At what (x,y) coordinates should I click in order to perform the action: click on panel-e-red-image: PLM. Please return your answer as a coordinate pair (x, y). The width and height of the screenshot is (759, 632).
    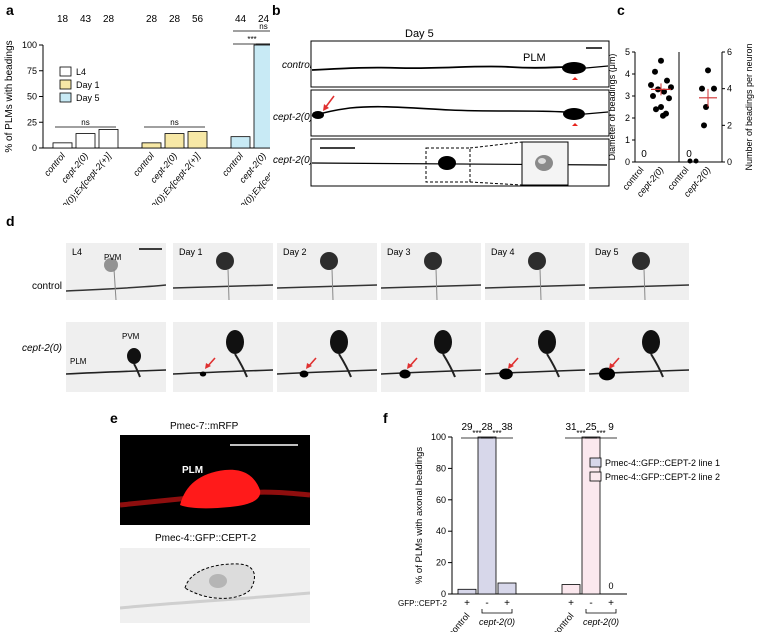
    Looking at the image, I should click on (215, 480).